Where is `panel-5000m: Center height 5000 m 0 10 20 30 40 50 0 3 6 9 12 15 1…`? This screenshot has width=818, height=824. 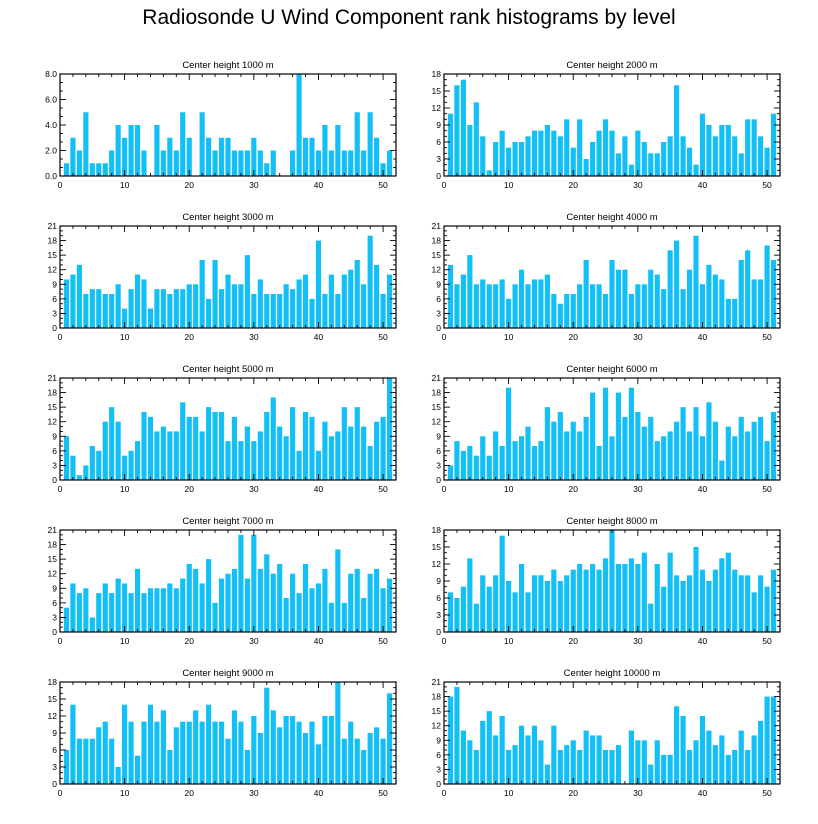
panel-5000m: Center height 5000 m 0 10 20 30 40 50 0 3 6 9 12 15 1… is located at coordinates (211, 420).